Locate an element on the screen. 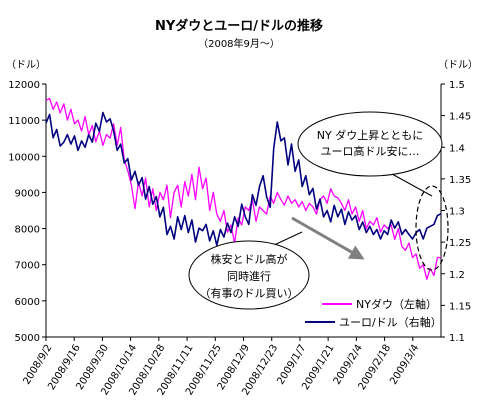  right-tick-label: 1.35 is located at coordinates (460, 180).